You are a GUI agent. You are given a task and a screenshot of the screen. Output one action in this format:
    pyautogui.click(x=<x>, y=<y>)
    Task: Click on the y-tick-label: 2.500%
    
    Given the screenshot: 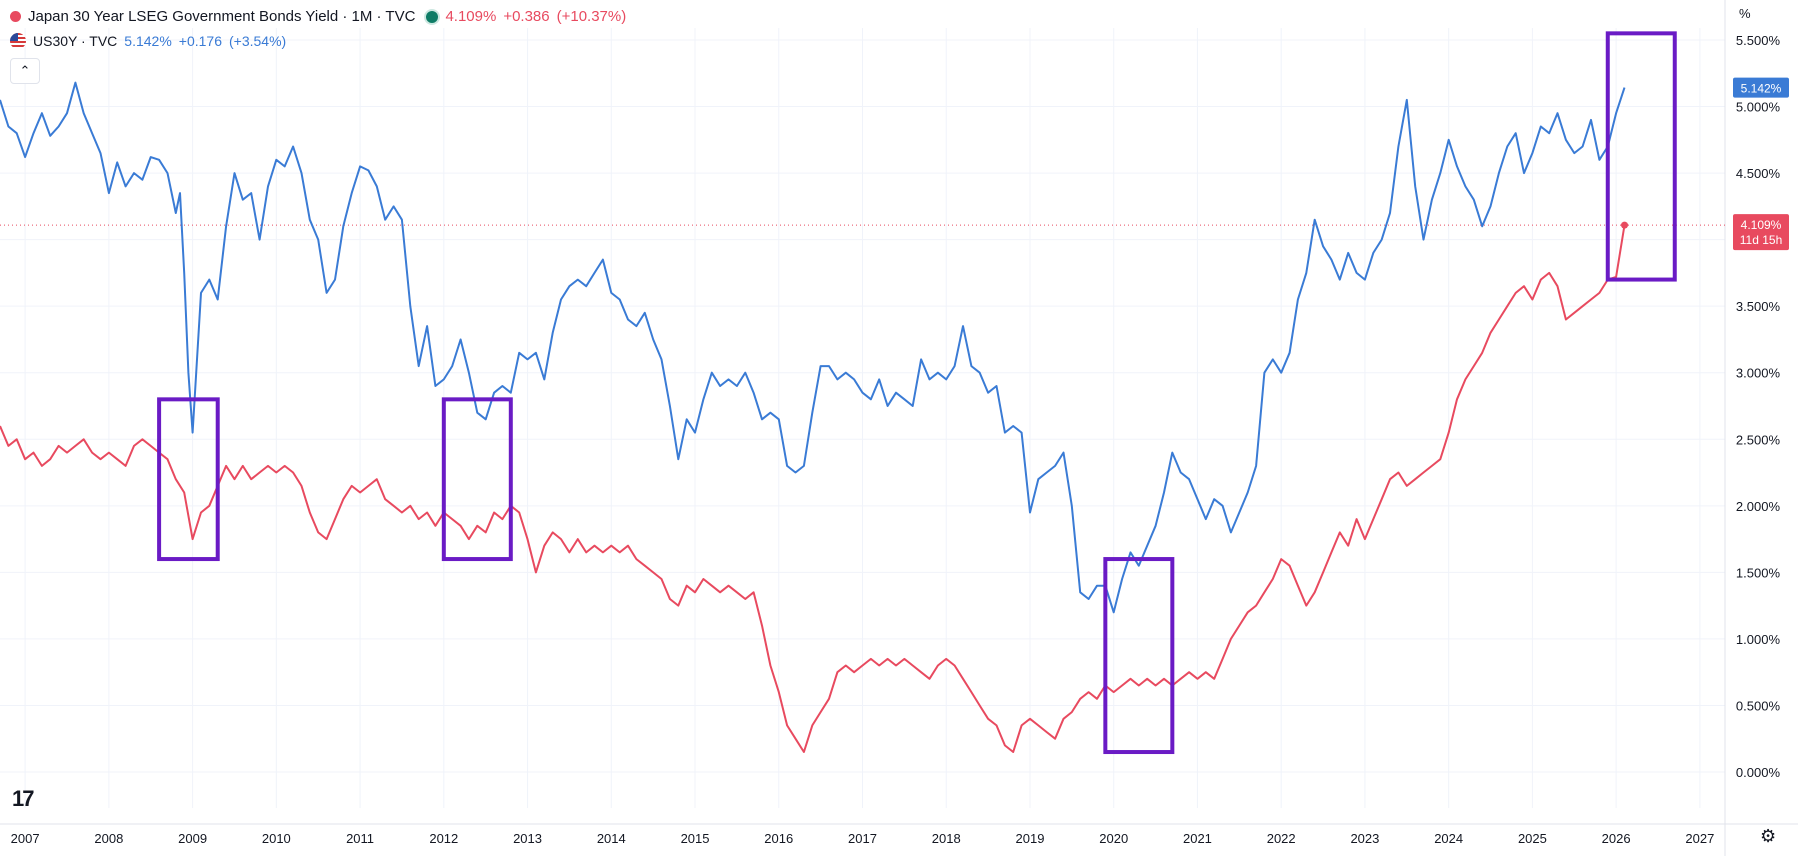 What is the action you would take?
    pyautogui.click(x=1758, y=439)
    